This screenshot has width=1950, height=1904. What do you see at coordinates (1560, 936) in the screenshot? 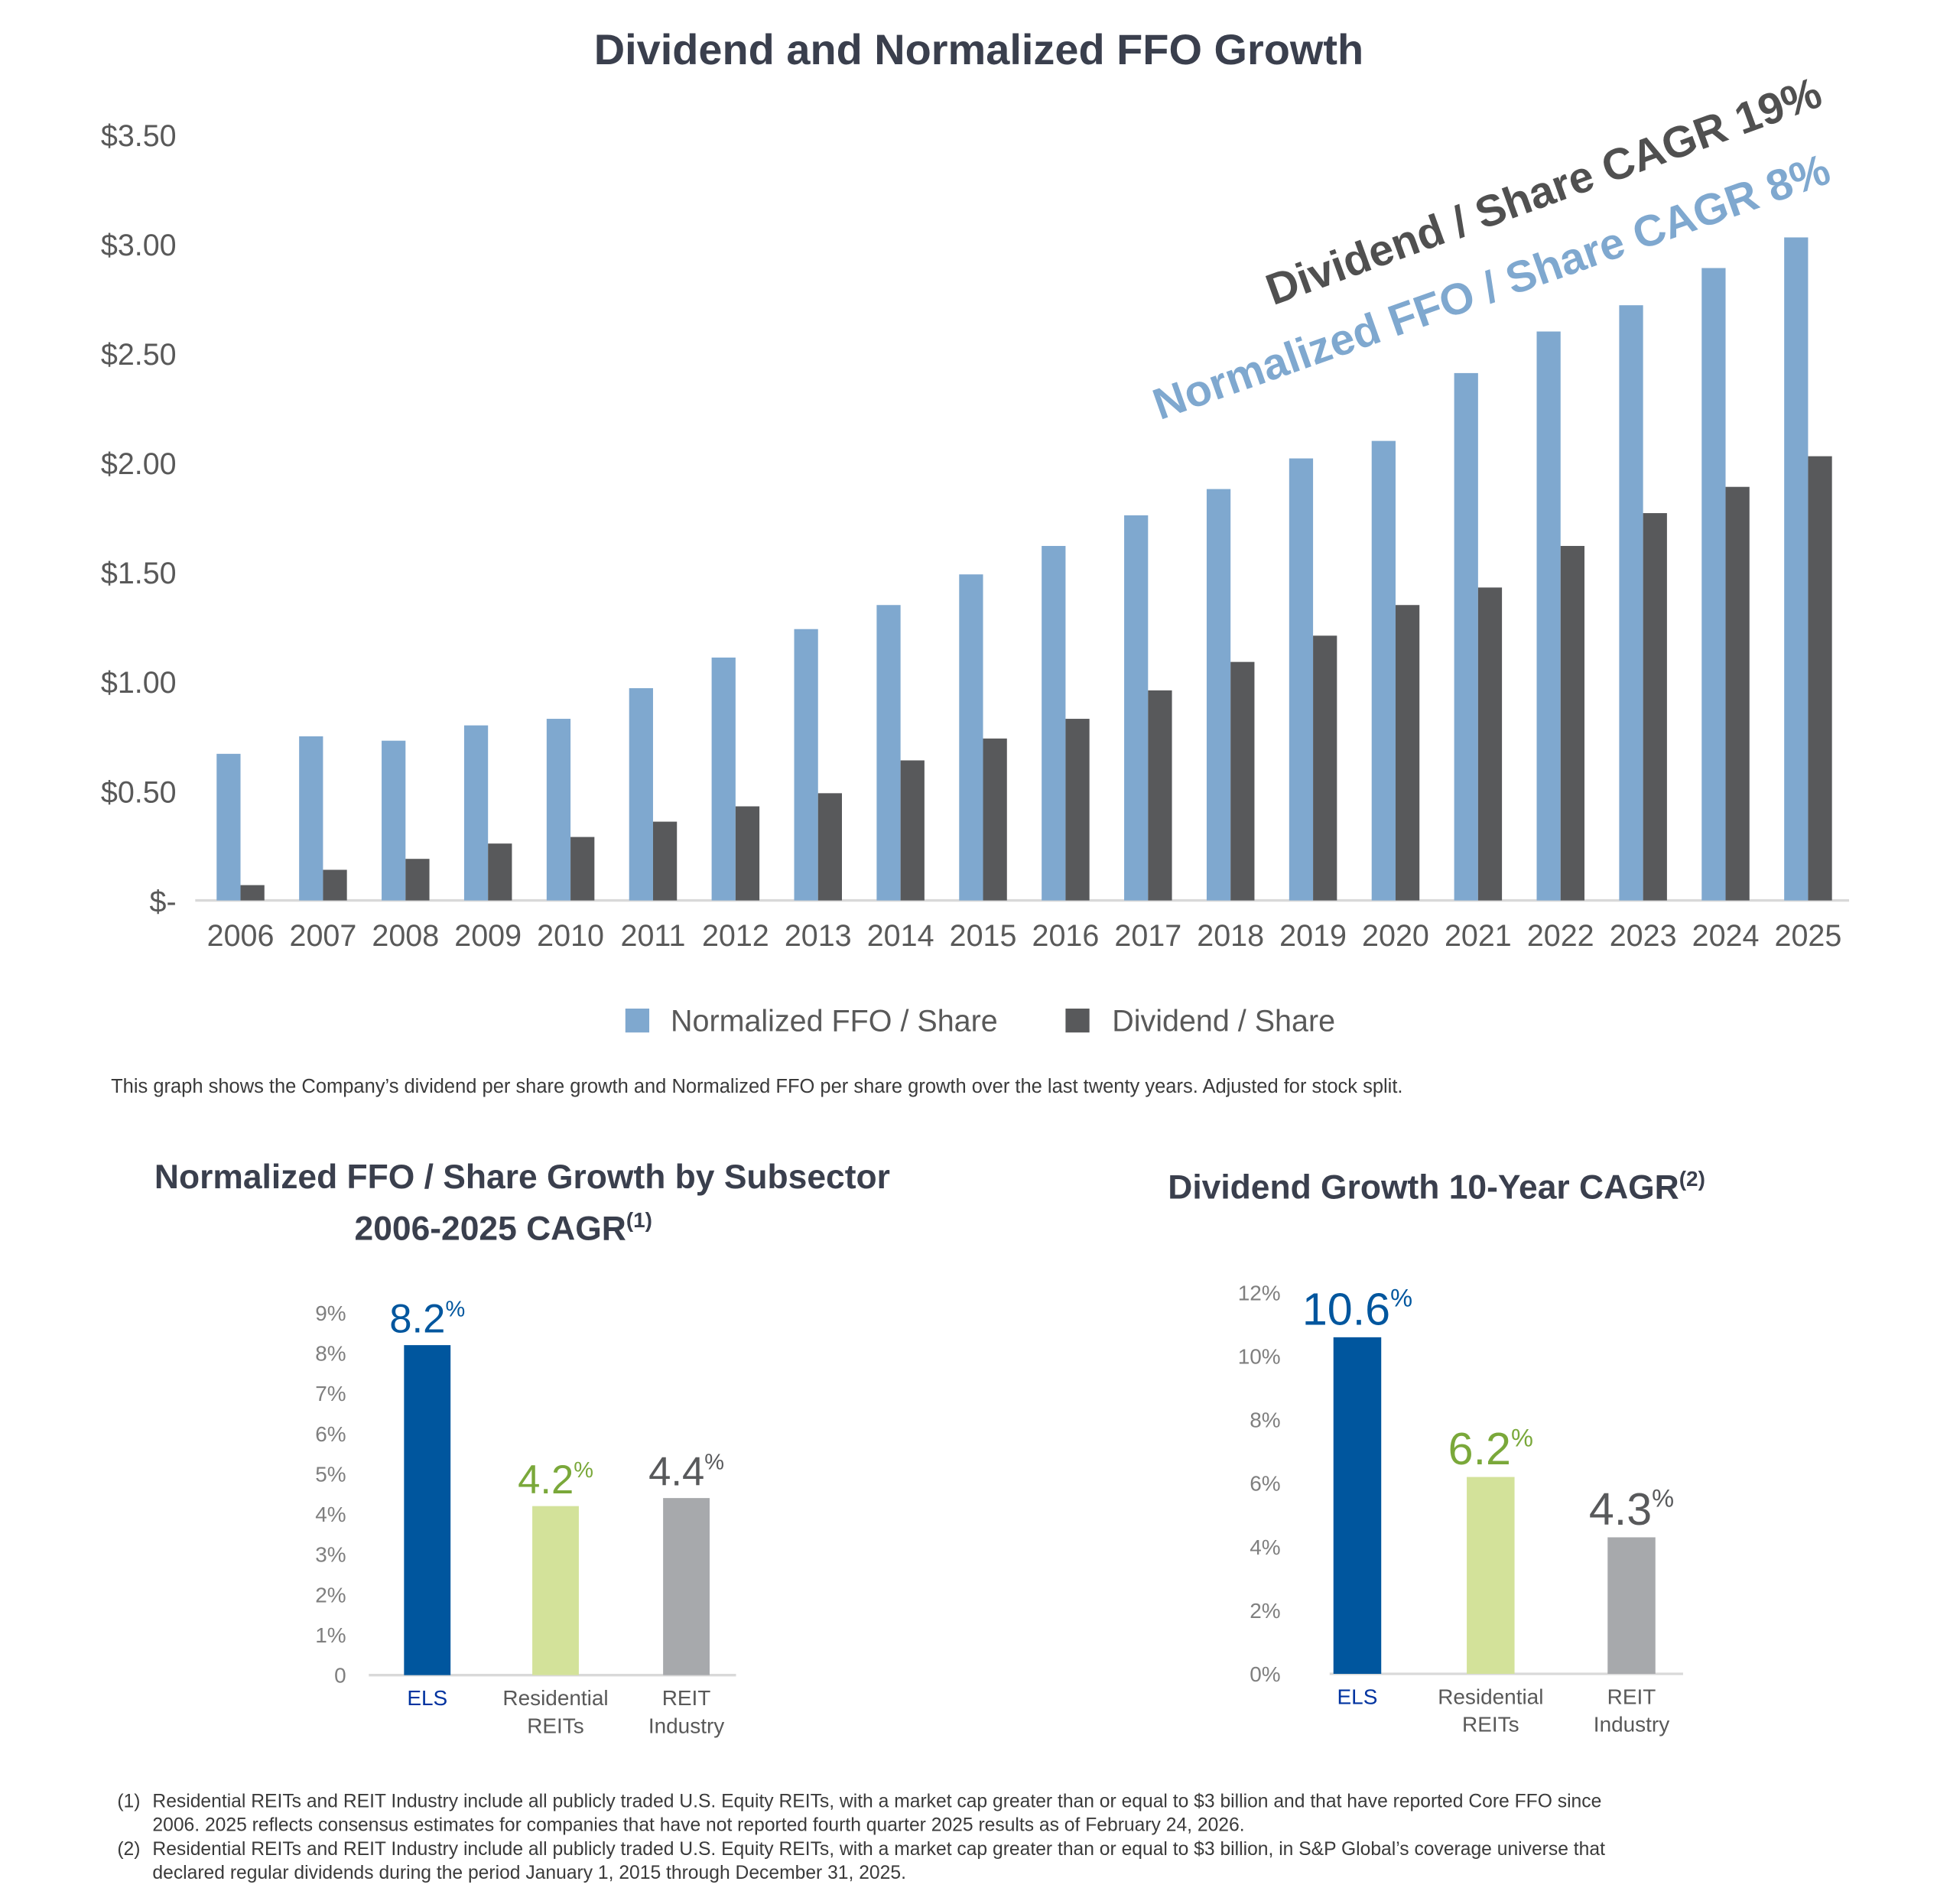
I see `x-tick-label: 2022` at bounding box center [1560, 936].